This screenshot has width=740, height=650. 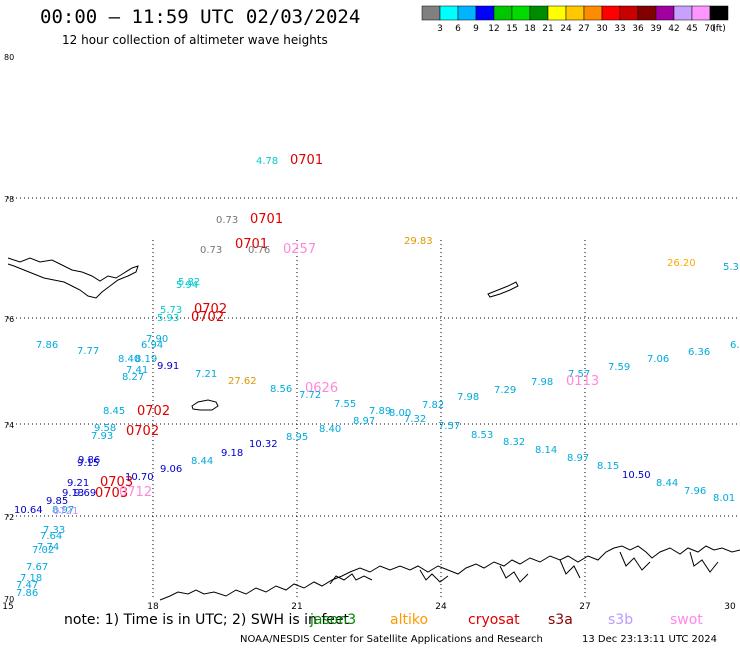 What do you see at coordinates (494, 620) in the screenshot?
I see `satellite-cryosat-label: cryosat` at bounding box center [494, 620].